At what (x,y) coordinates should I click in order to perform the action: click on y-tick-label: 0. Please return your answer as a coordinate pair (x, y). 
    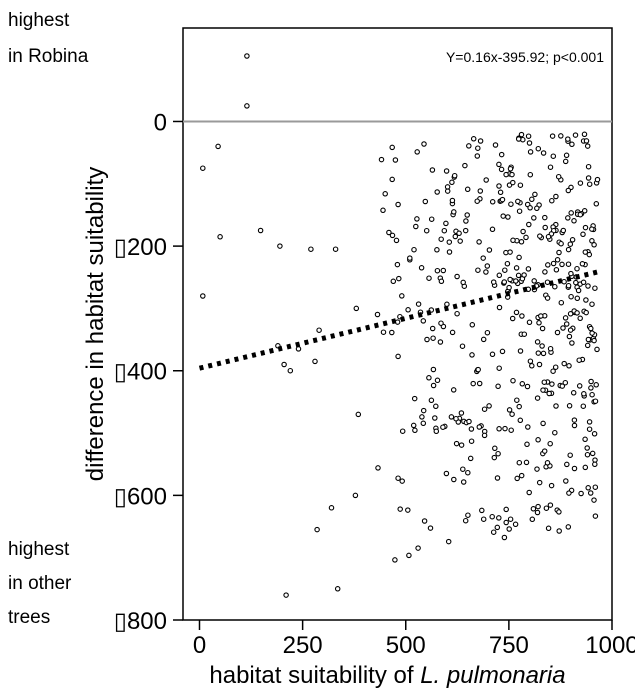
    Looking at the image, I should click on (160, 122).